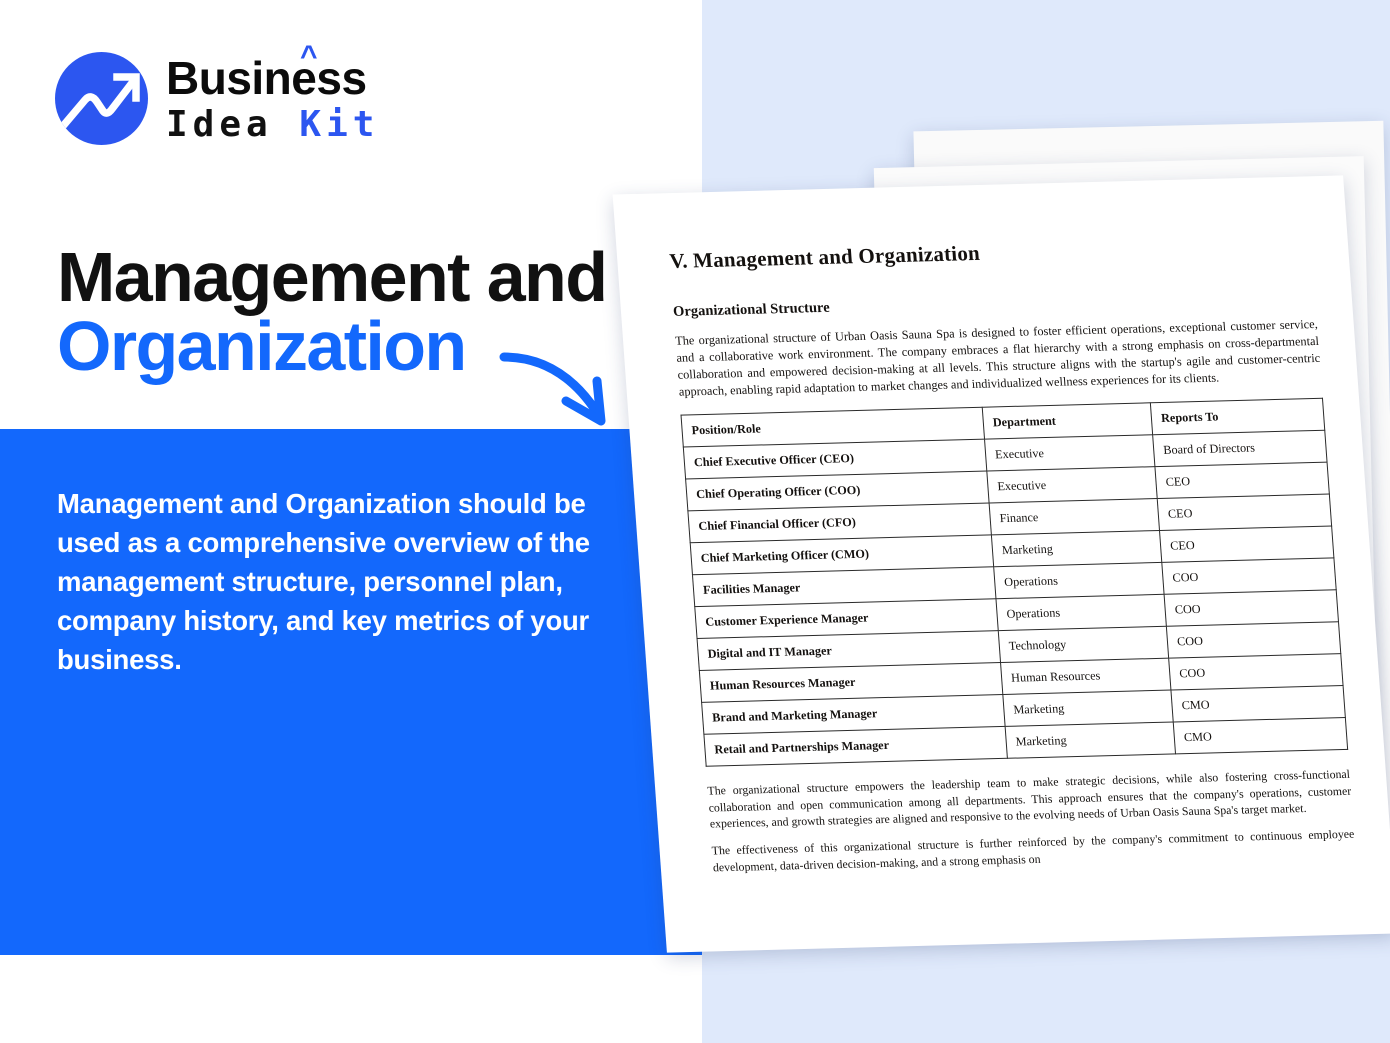 The height and width of the screenshot is (1043, 1390). I want to click on cell-department: Human Resources, so click(1086, 676).